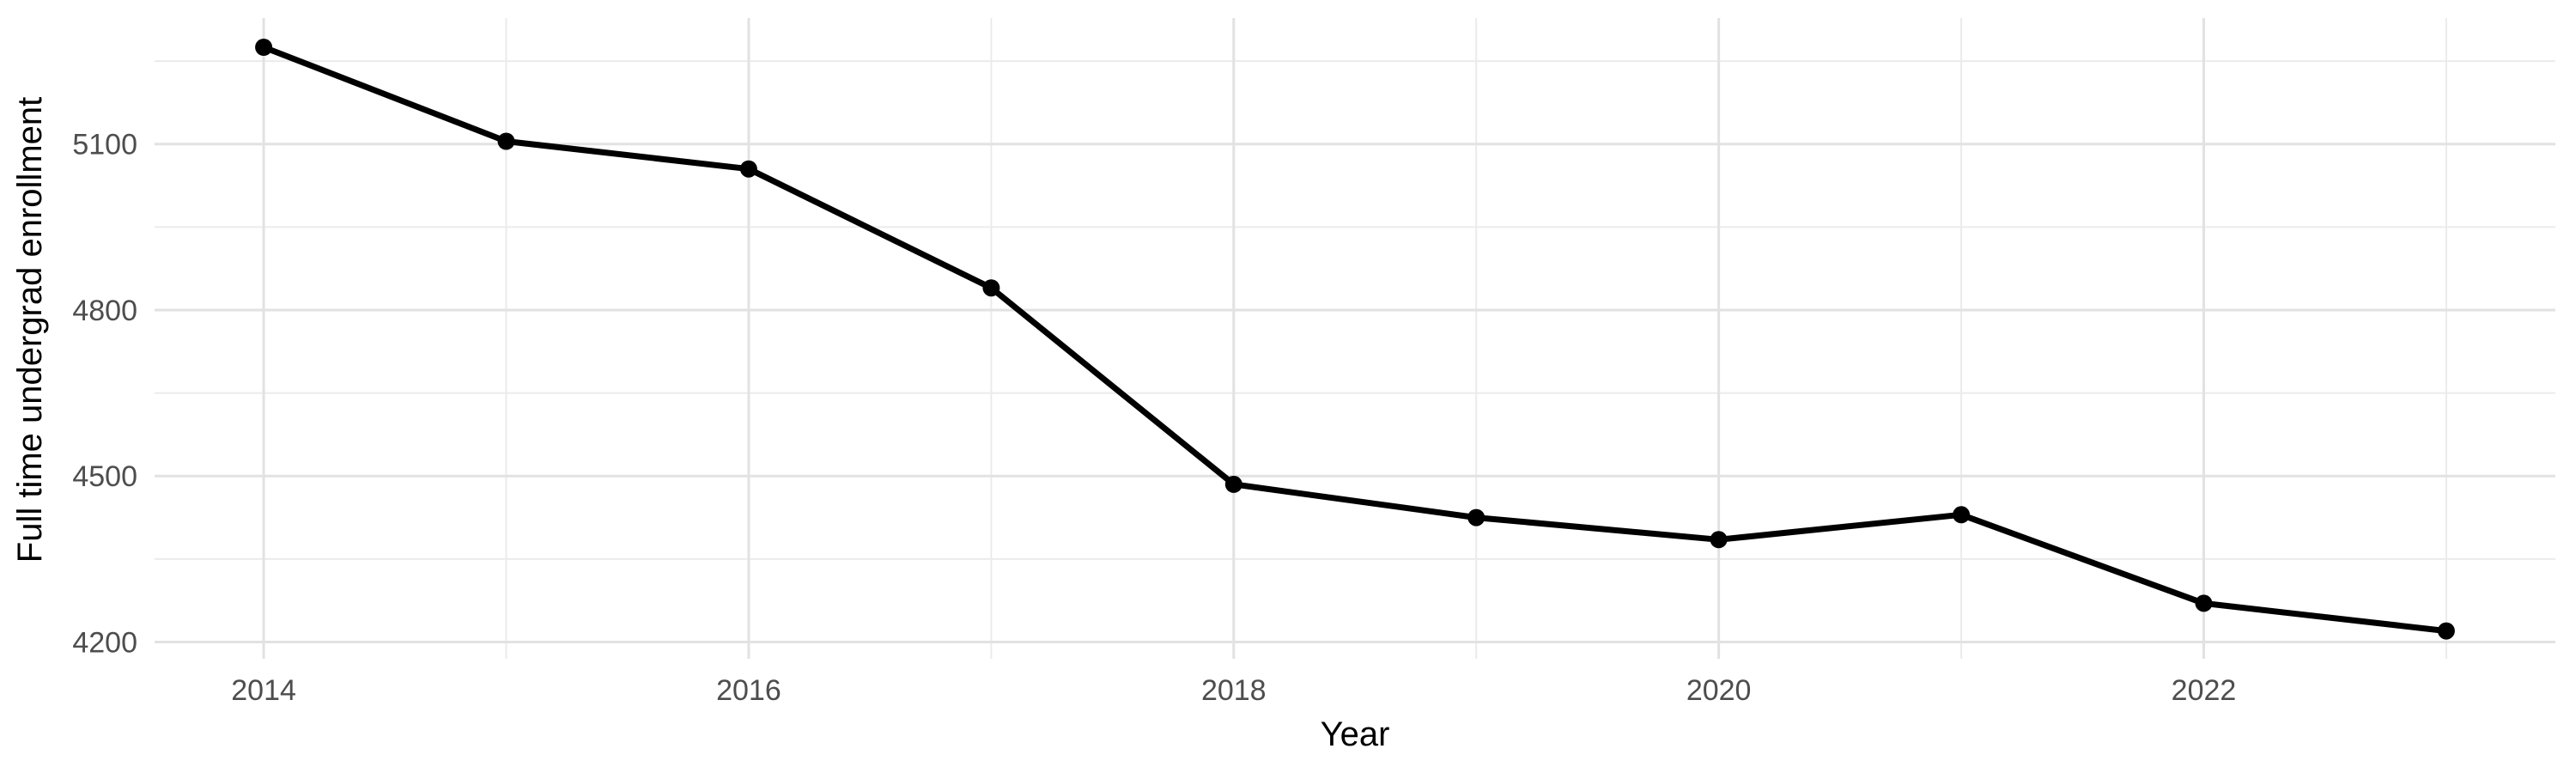  What do you see at coordinates (263, 690) in the screenshot?
I see `x-tick-label: 2014` at bounding box center [263, 690].